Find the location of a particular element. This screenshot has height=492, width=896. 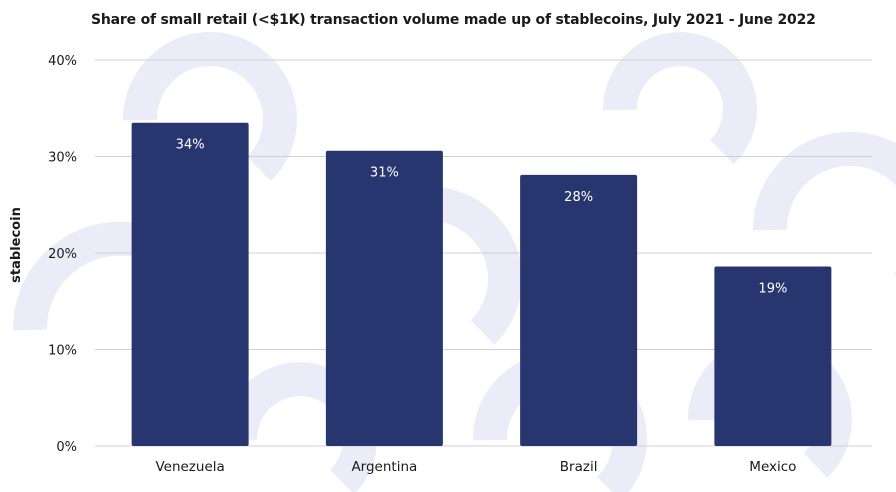

y-tick-label: 20% is located at coordinates (62, 254).